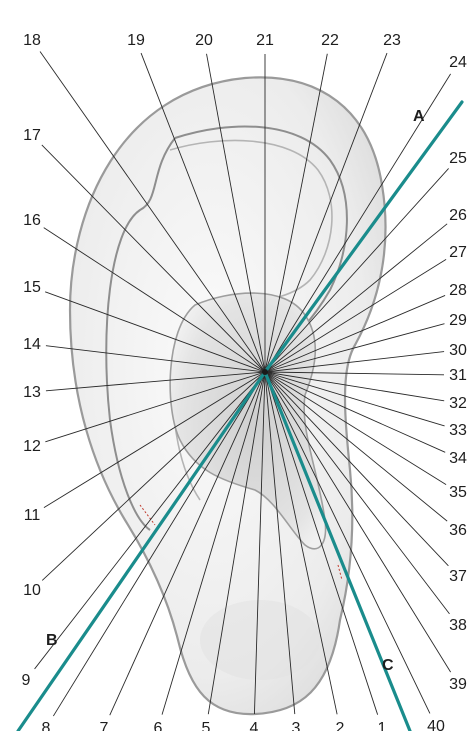 This screenshot has width=470, height=731. I want to click on zone-label-17: 17, so click(32, 135).